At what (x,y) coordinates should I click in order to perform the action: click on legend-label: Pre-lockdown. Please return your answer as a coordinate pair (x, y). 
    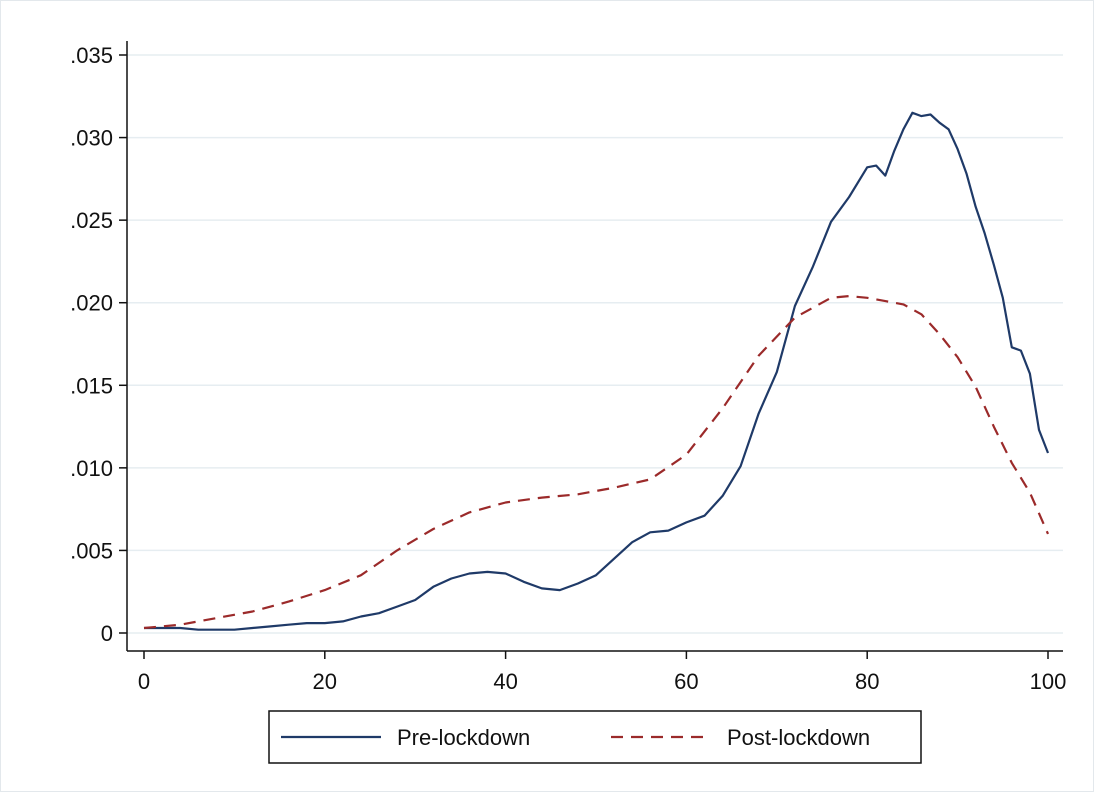
    Looking at the image, I should click on (463, 737).